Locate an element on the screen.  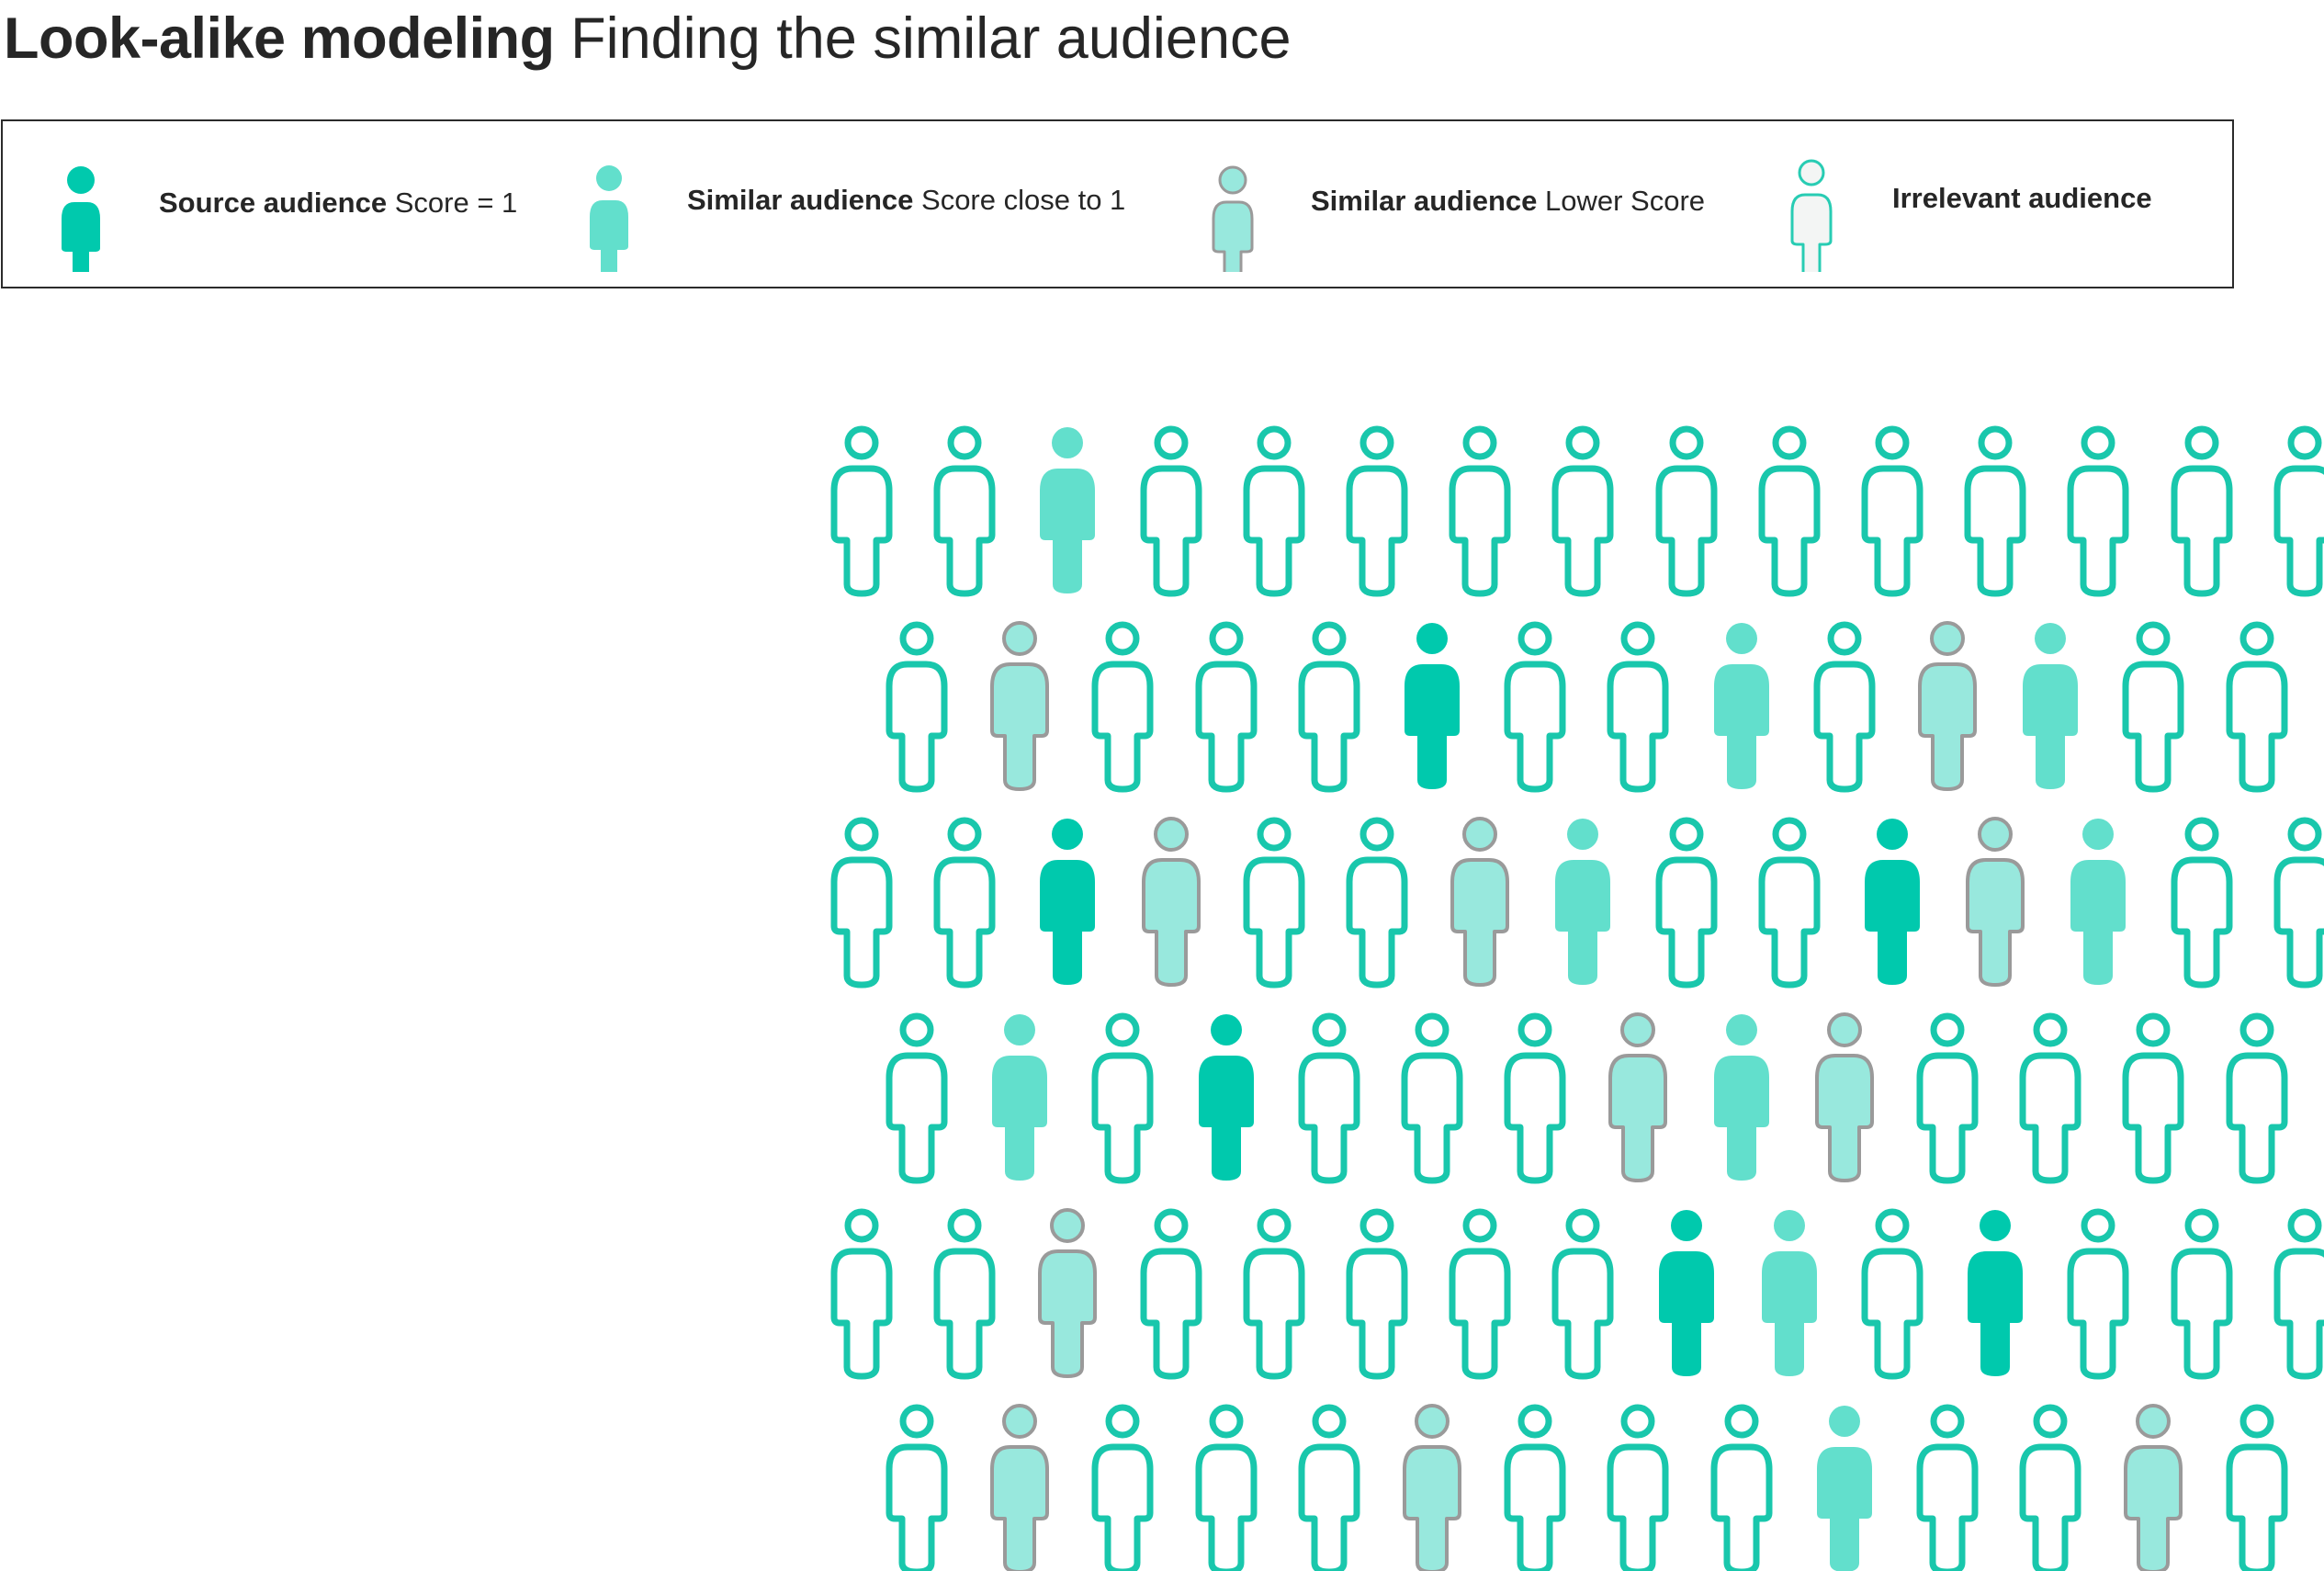
legend-label-desc: Score close to 1 is located at coordinates (1023, 200).